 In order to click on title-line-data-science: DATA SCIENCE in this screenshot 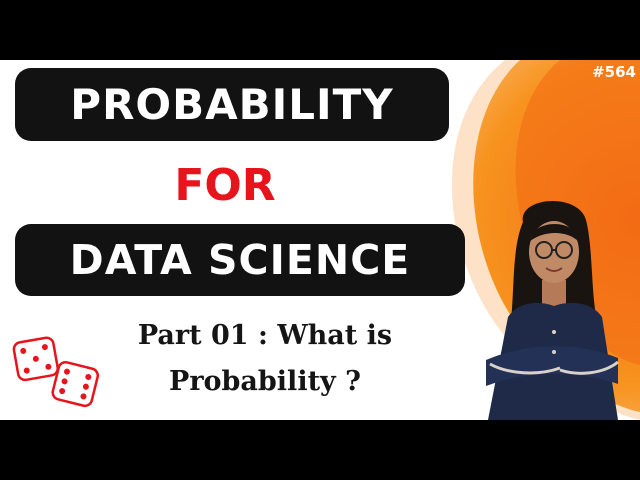, I will do `click(240, 260)`.